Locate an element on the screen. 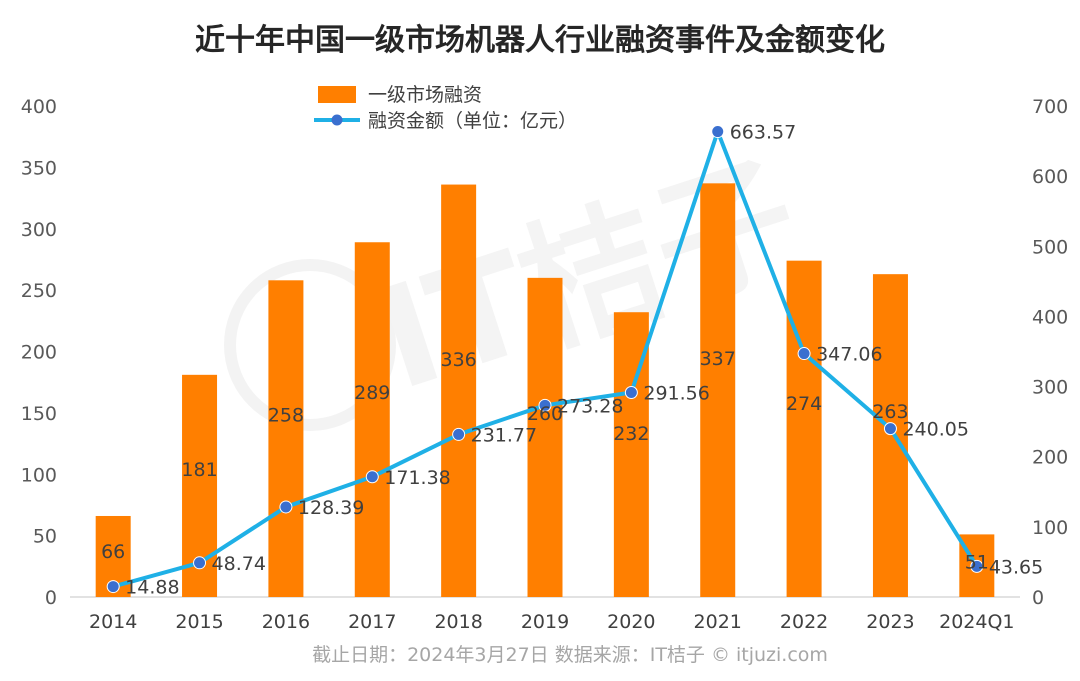 The image size is (1080, 681). bar-value-label: 181 is located at coordinates (199, 470).